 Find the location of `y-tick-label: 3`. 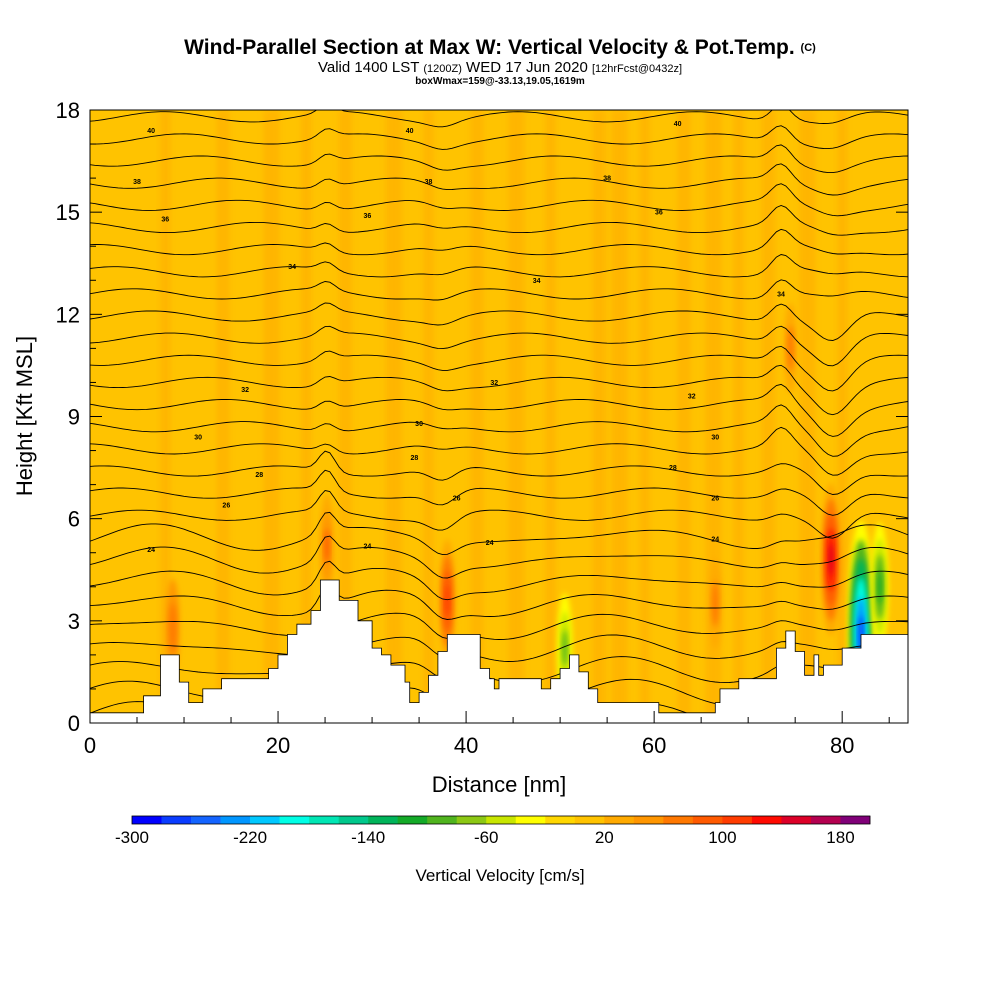

y-tick-label: 3 is located at coordinates (74, 621).